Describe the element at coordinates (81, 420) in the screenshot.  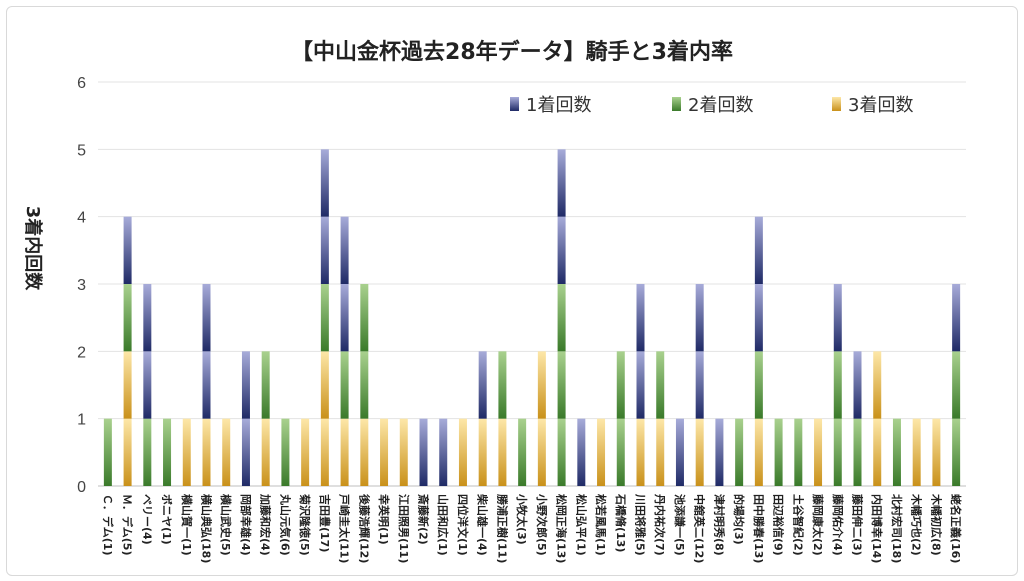
I see `y-tick-label: 1` at that location.